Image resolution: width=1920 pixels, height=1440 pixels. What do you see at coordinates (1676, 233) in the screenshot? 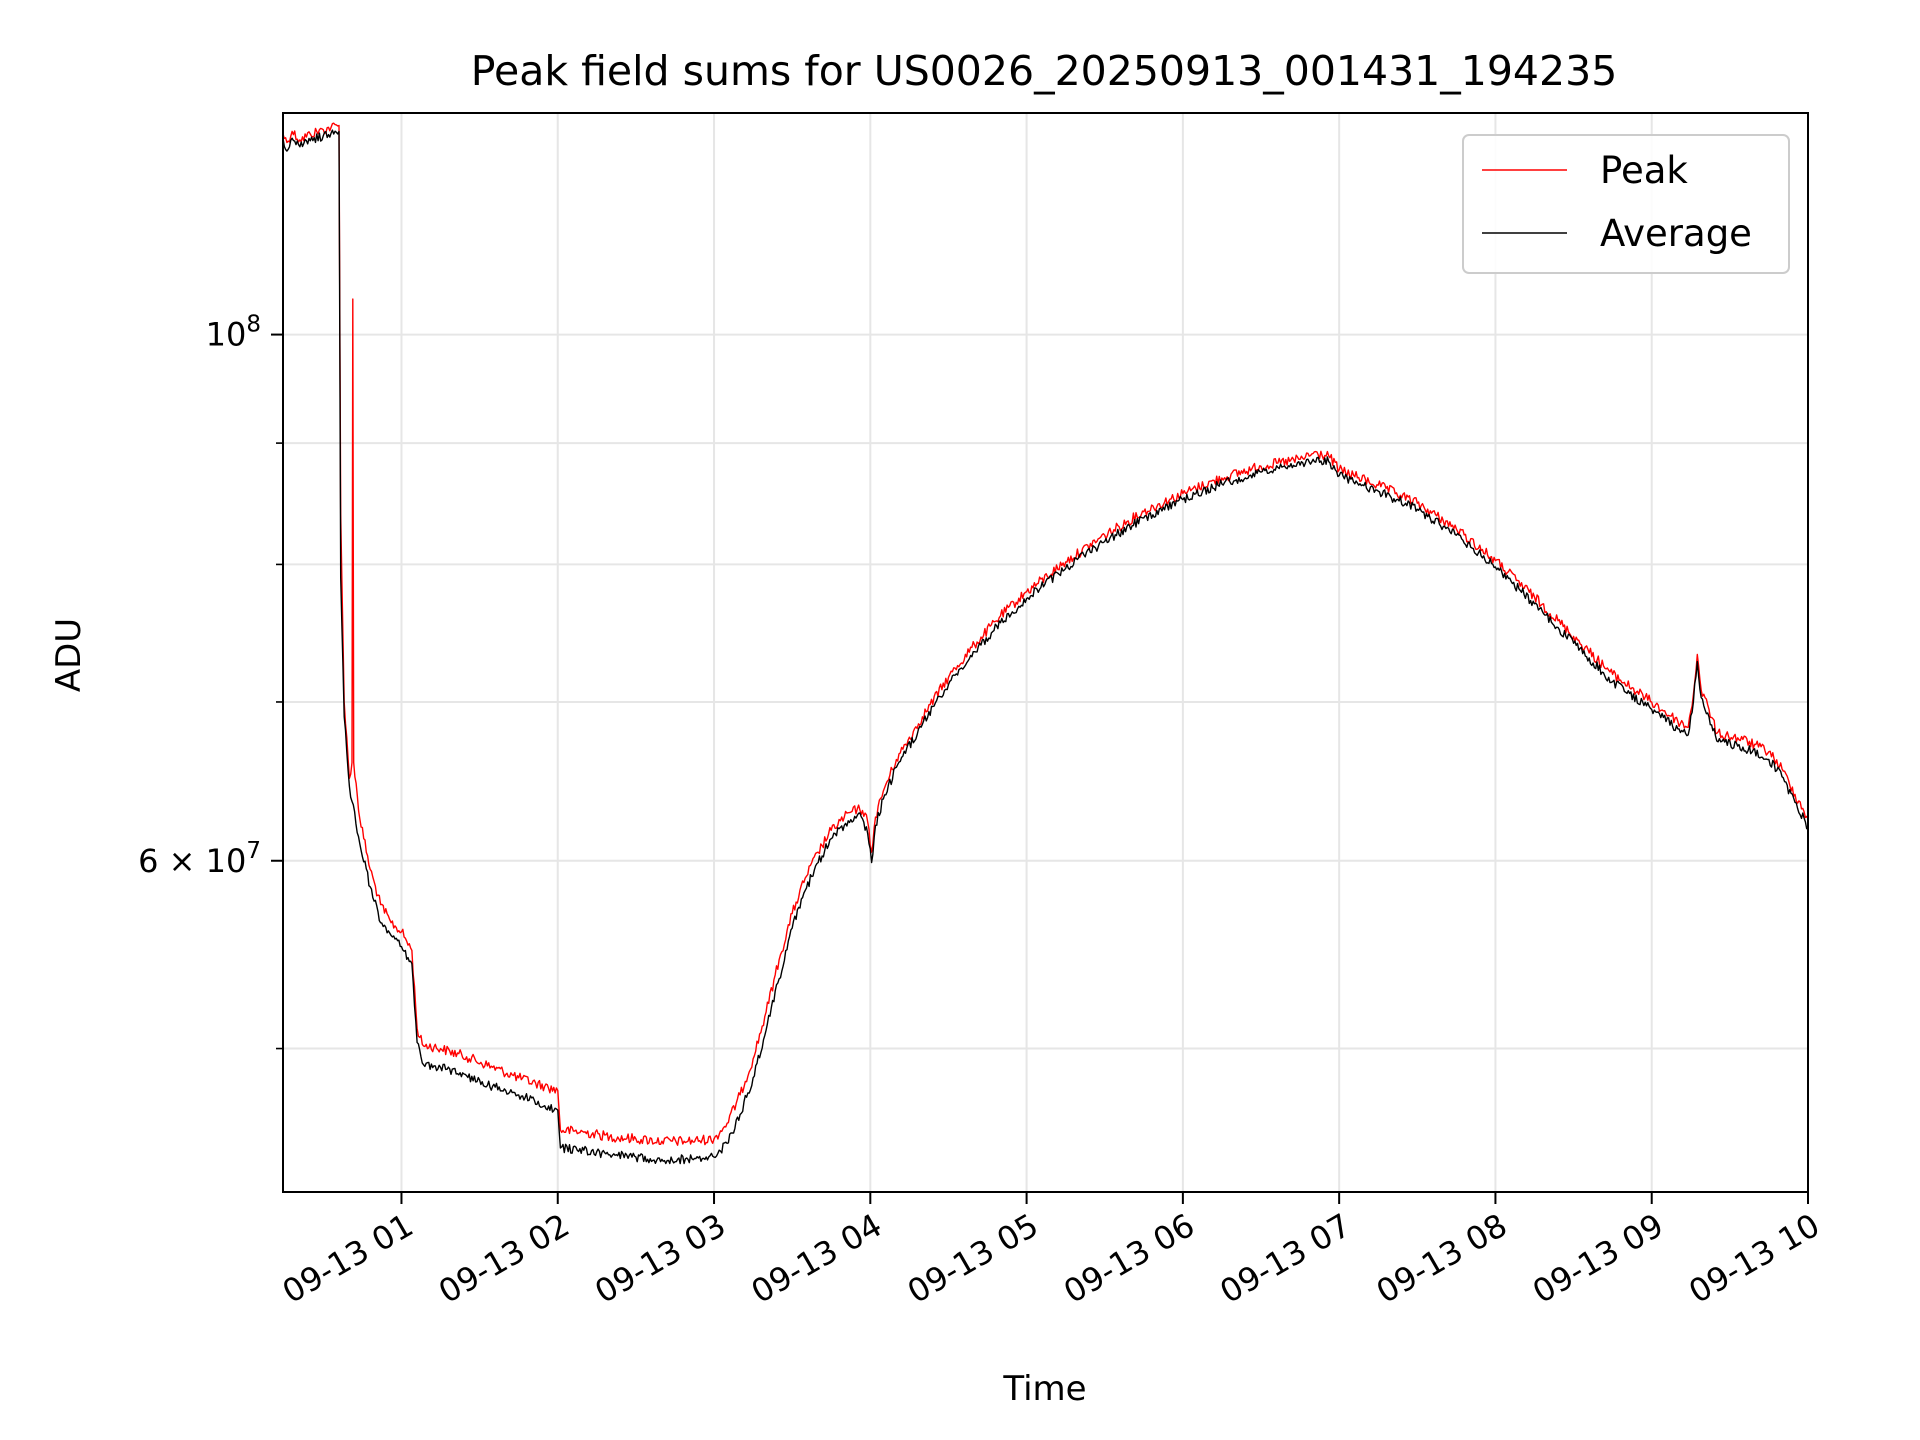
I see `legend-average-label: Average` at bounding box center [1676, 233].